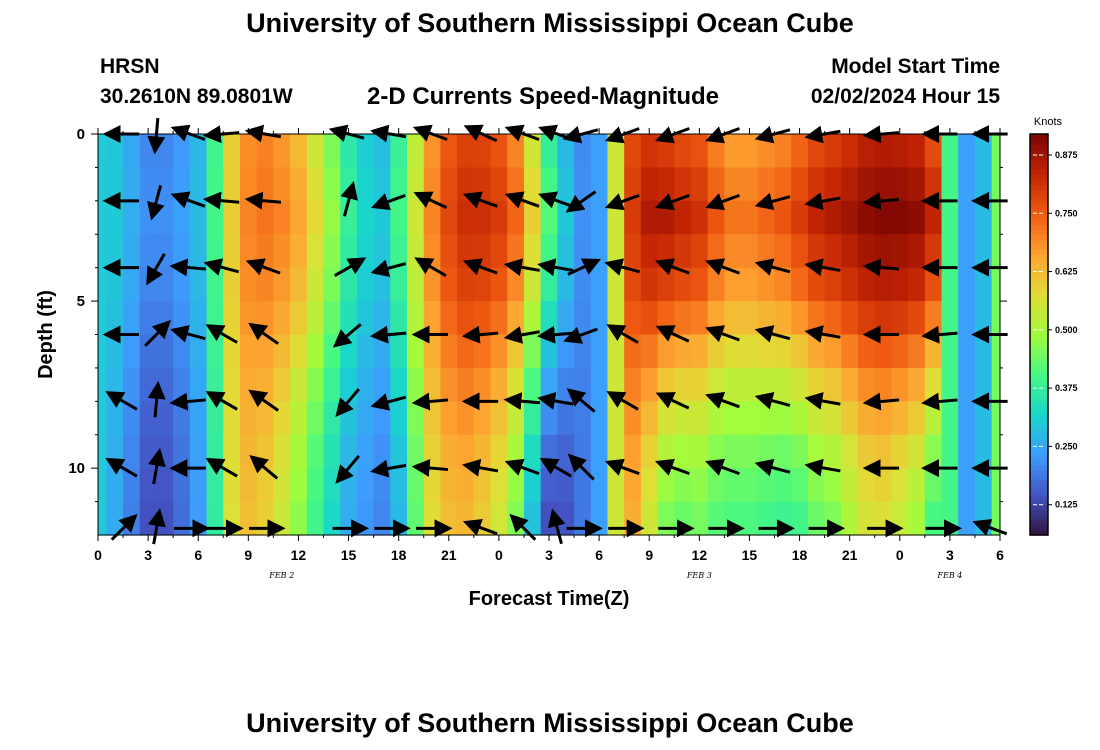  Describe the element at coordinates (299, 555) in the screenshot. I see `x-tick-label: 12` at that location.